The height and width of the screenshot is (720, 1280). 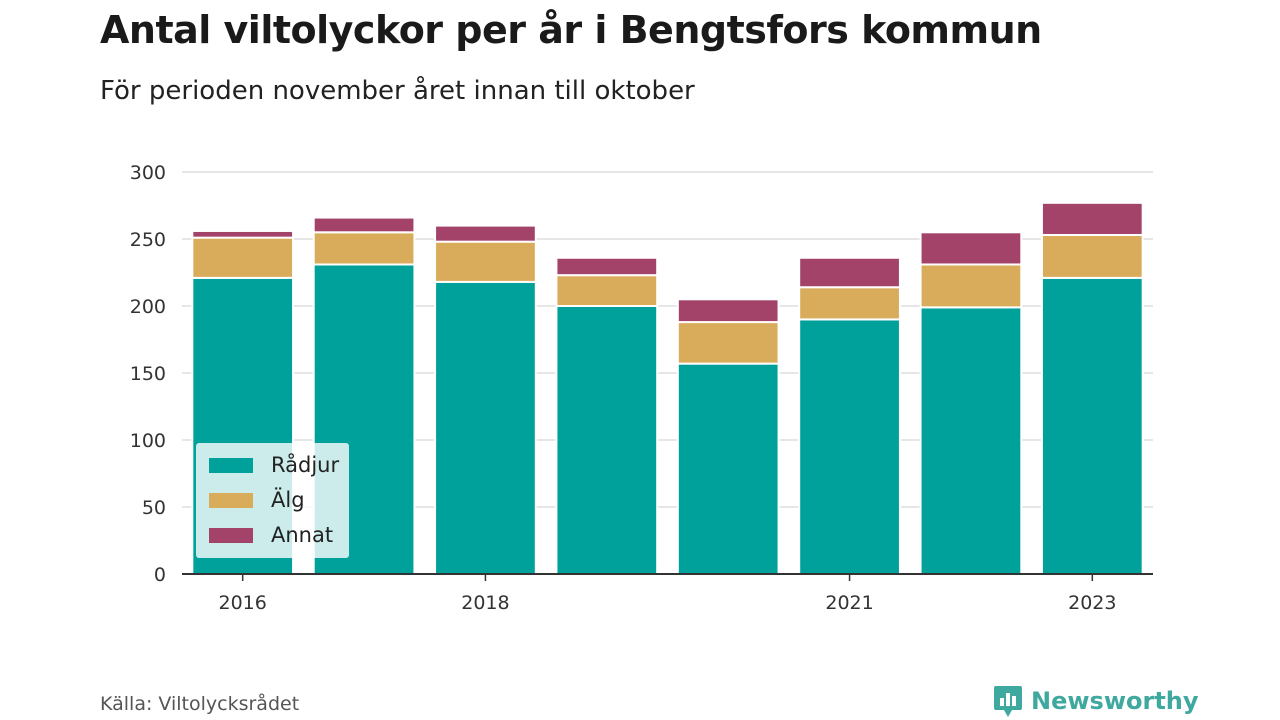 What do you see at coordinates (148, 307) in the screenshot?
I see `y-tick-label: 200` at bounding box center [148, 307].